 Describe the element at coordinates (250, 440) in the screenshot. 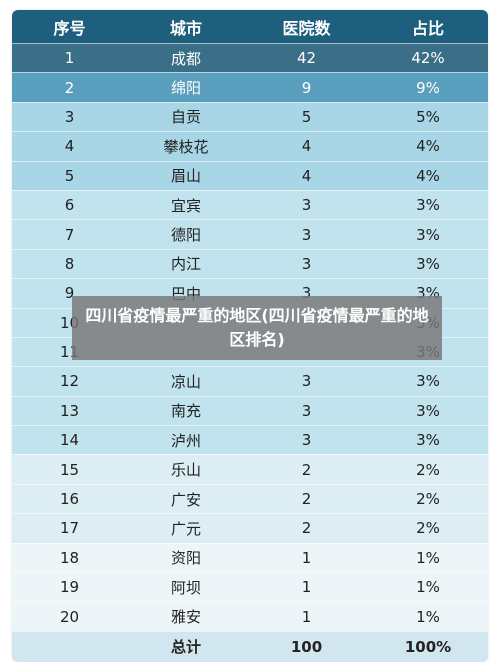

I see `table-row: 14 泸州 3 3%` at that location.